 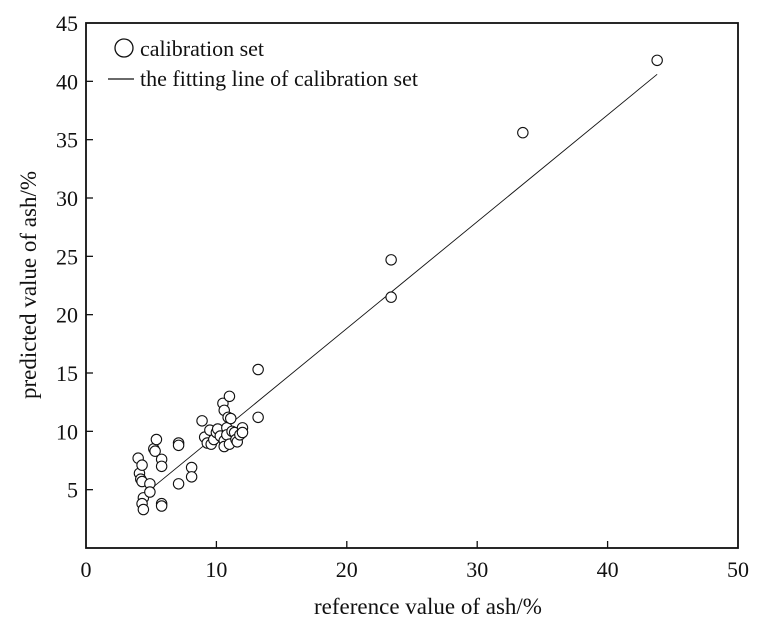 I want to click on x-tick-label: 50, so click(x=738, y=569).